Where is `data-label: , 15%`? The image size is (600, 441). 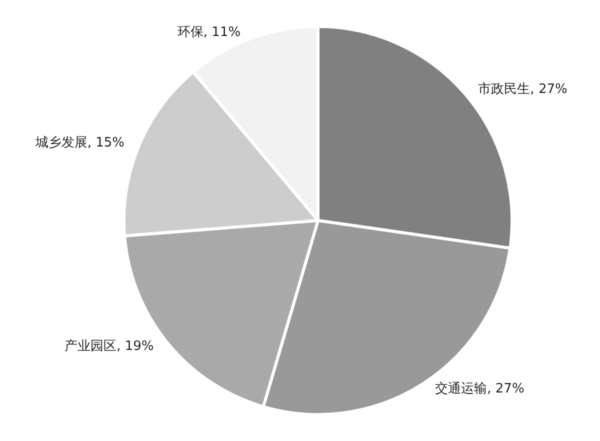 data-label: , 15% is located at coordinates (105, 143).